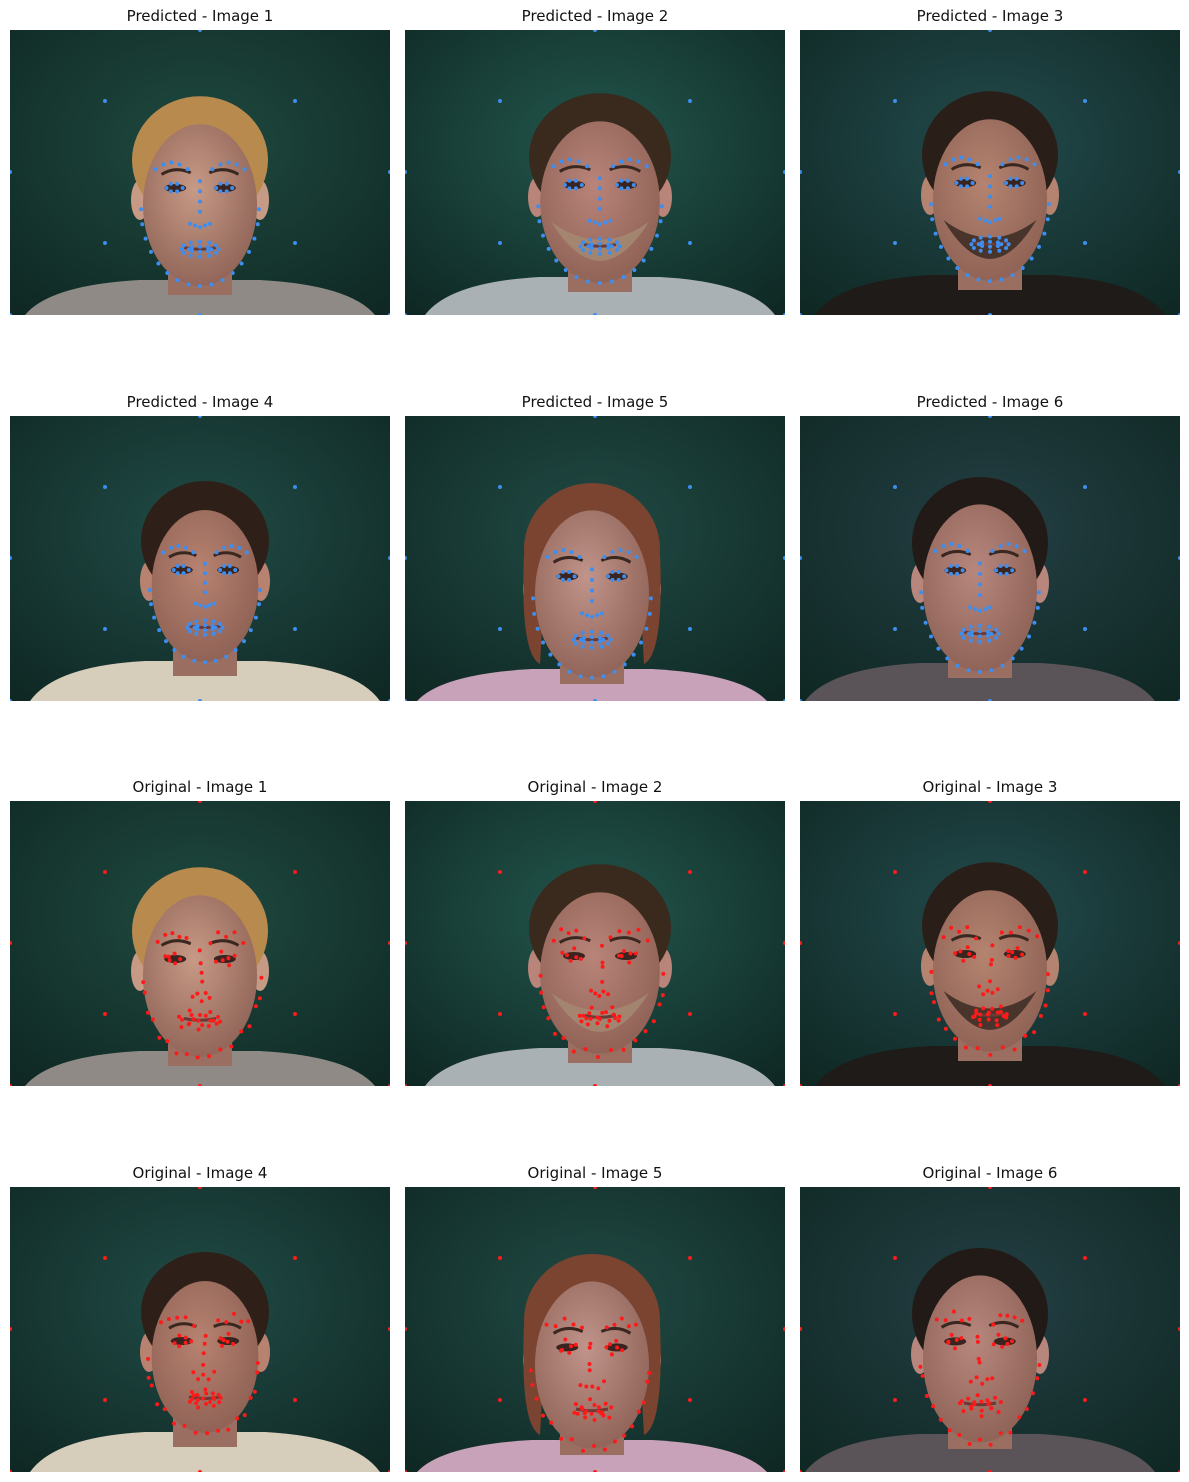  What do you see at coordinates (200, 402) in the screenshot?
I see `panel-title: Predicted - Image 4` at bounding box center [200, 402].